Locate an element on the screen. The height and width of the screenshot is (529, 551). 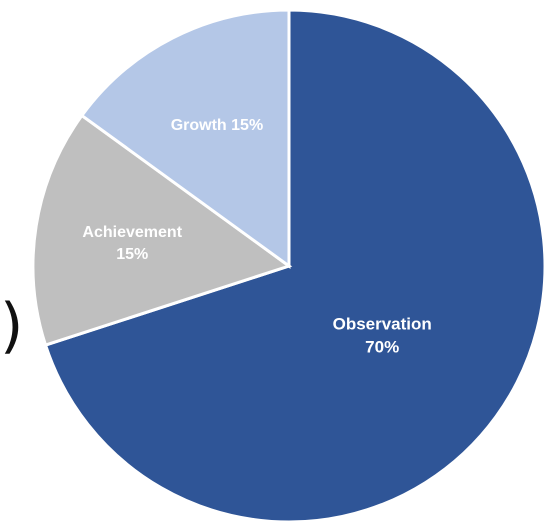
slice-label-growth: Growth 15% is located at coordinates (217, 125).